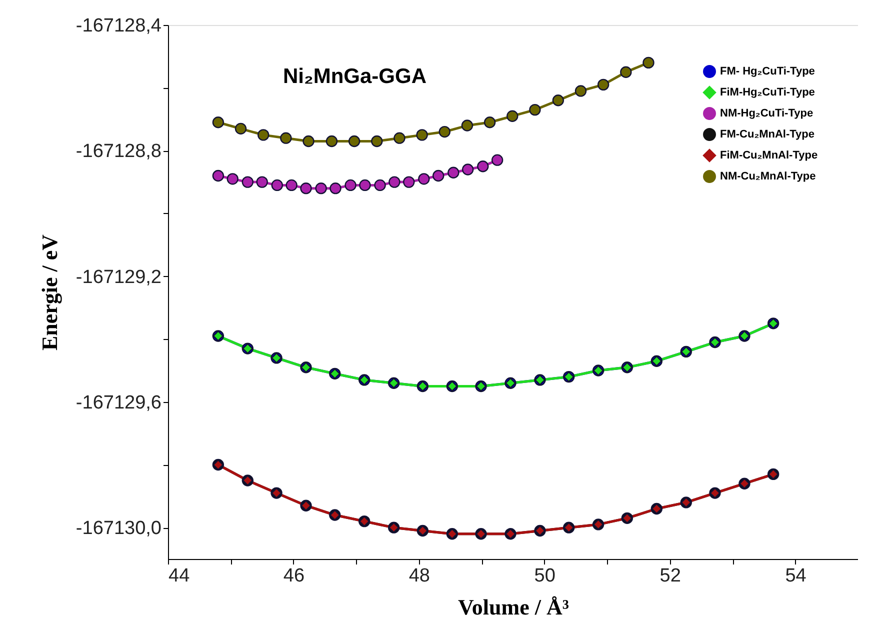 The width and height of the screenshot is (879, 642). I want to click on x-tick-label: 50, so click(545, 576).